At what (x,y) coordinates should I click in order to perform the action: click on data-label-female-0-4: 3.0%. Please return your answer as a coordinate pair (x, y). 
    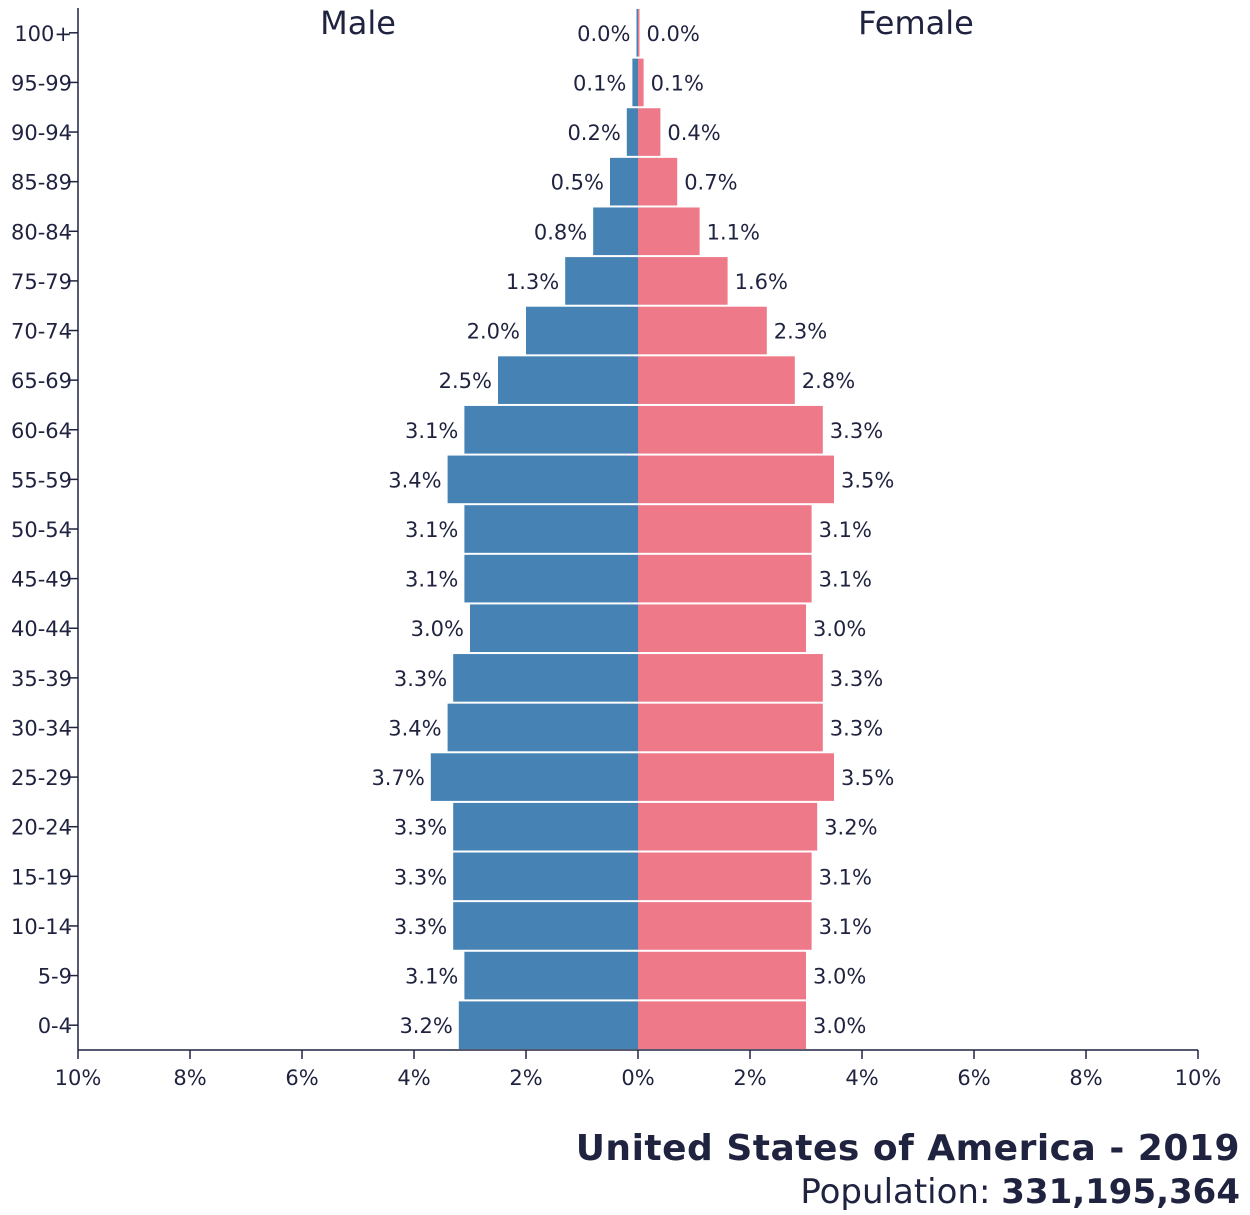
    Looking at the image, I should click on (839, 1026).